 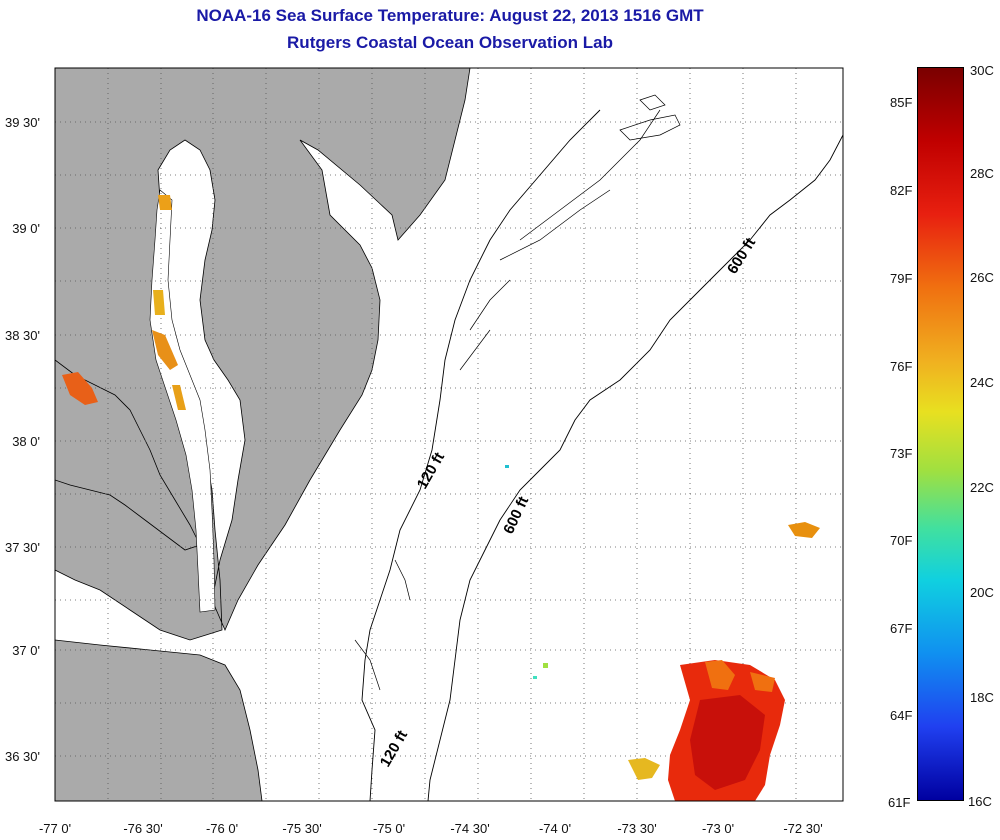 I want to click on colorbar-celsius-label: 20C, so click(x=982, y=592).